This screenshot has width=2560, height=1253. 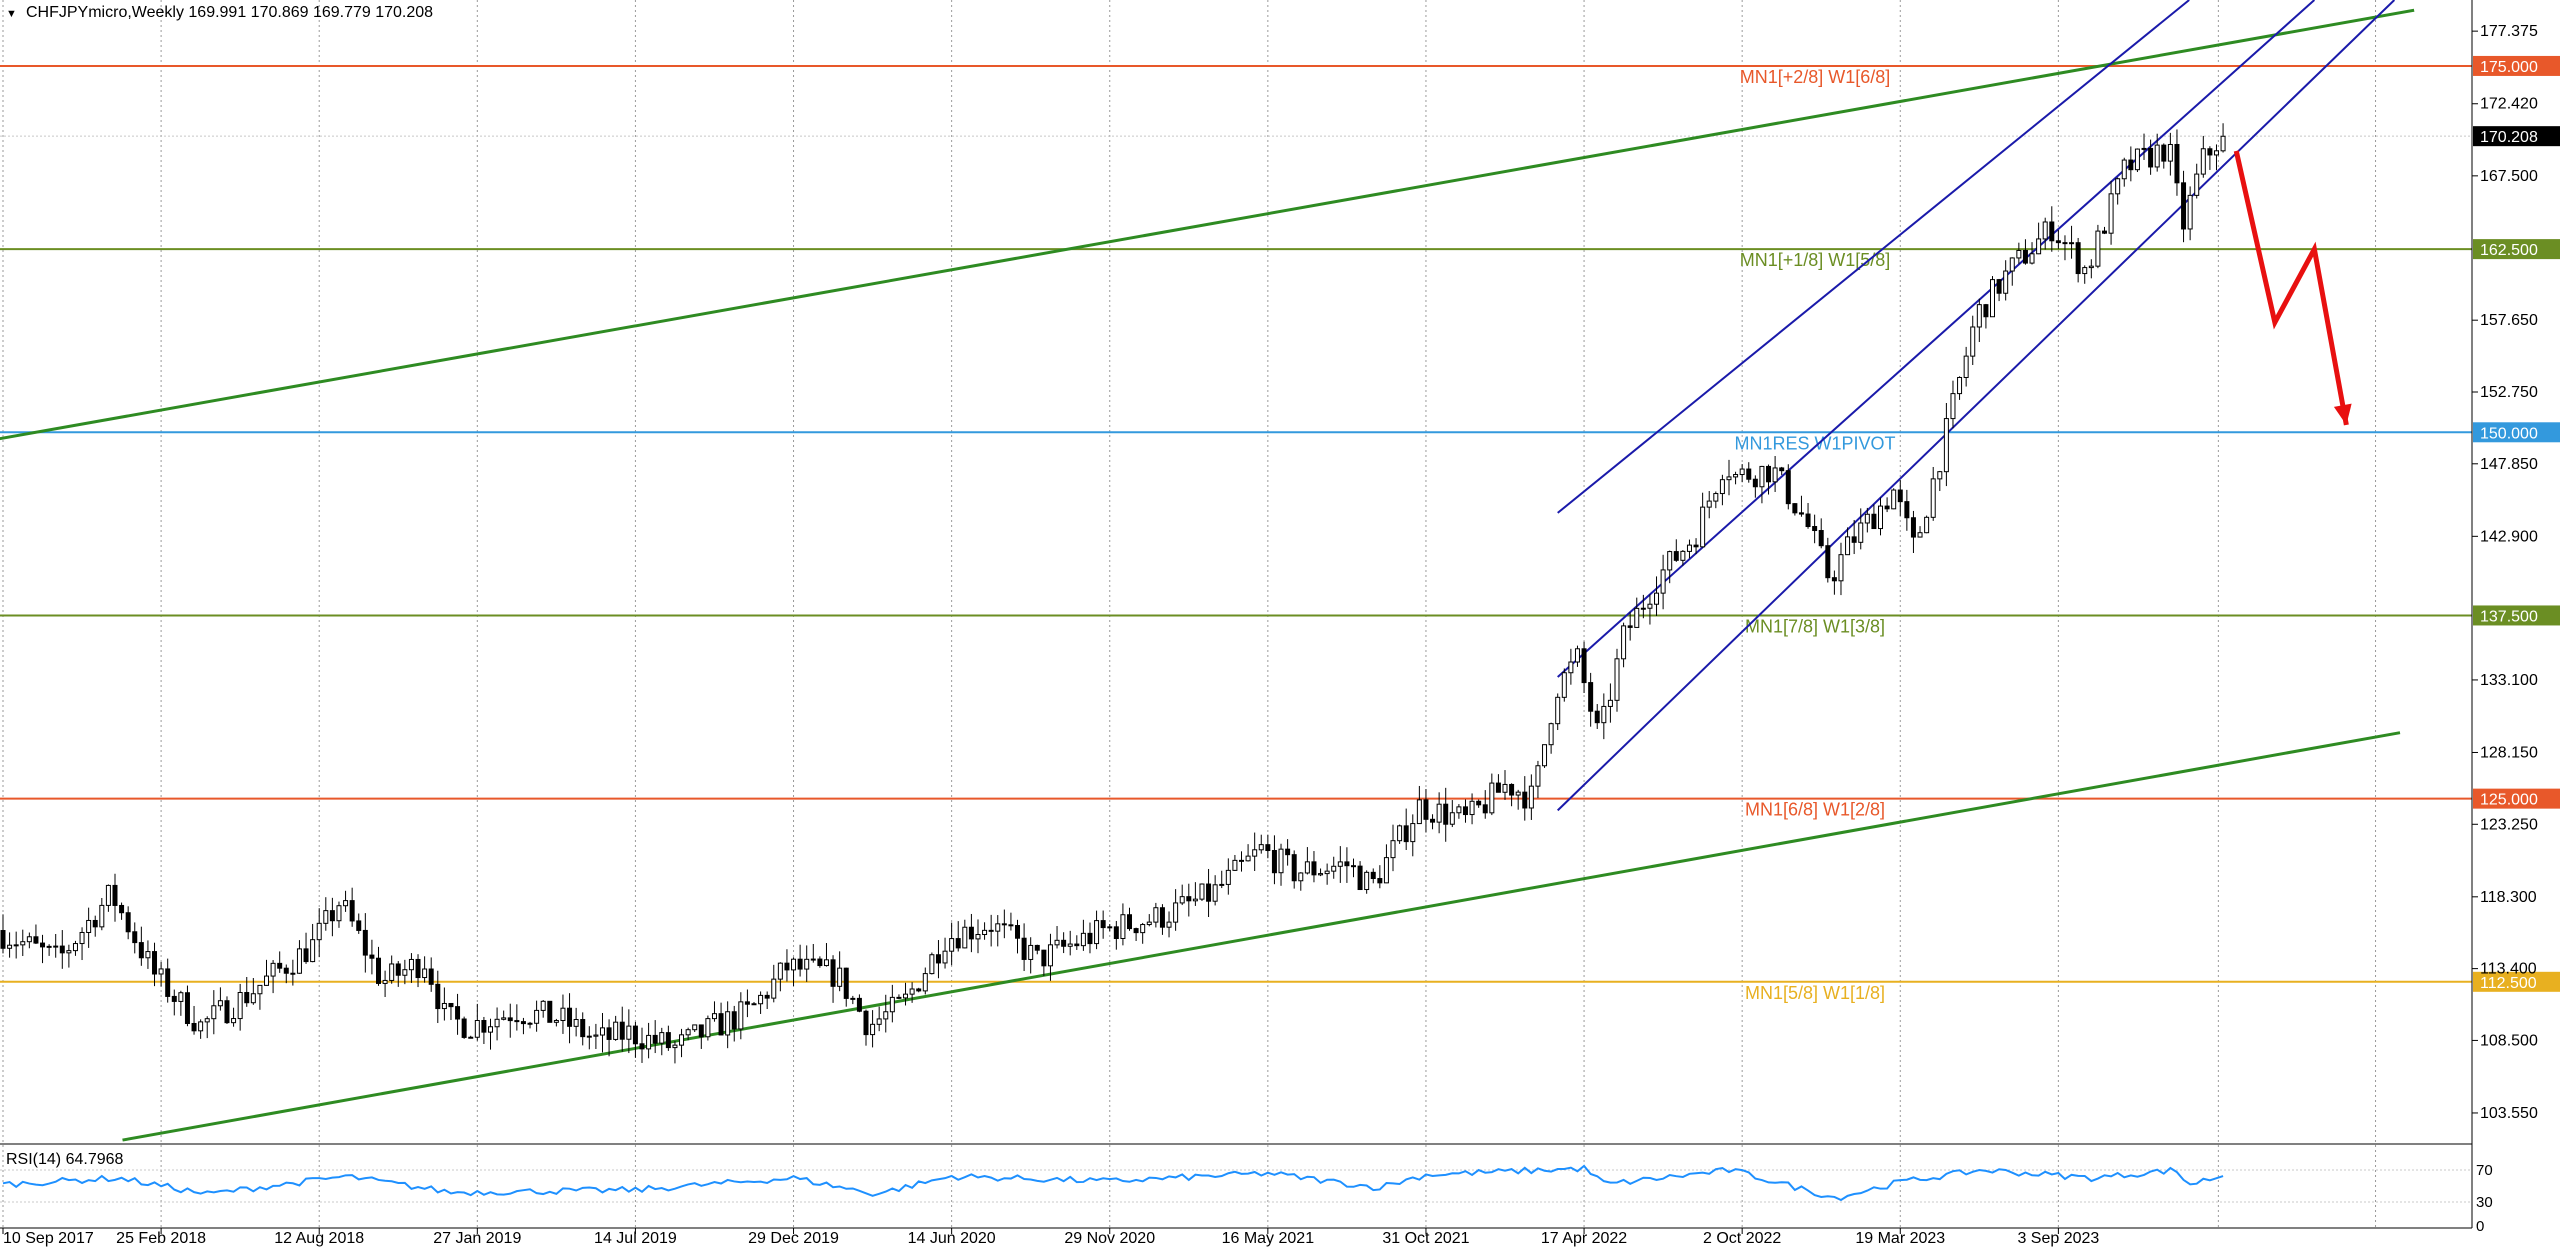 What do you see at coordinates (2516, 249) in the screenshot?
I see `level-price-badge` at bounding box center [2516, 249].